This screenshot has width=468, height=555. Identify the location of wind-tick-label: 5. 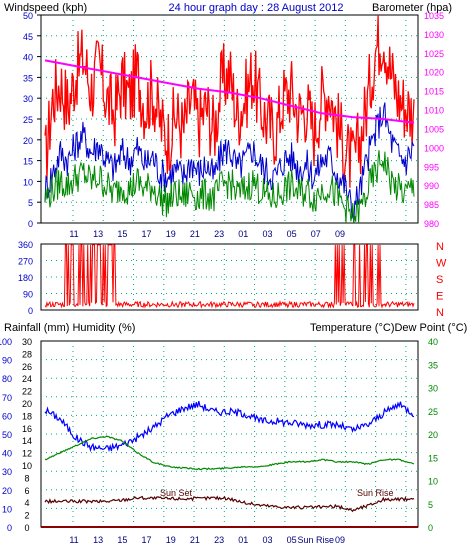
(30, 203).